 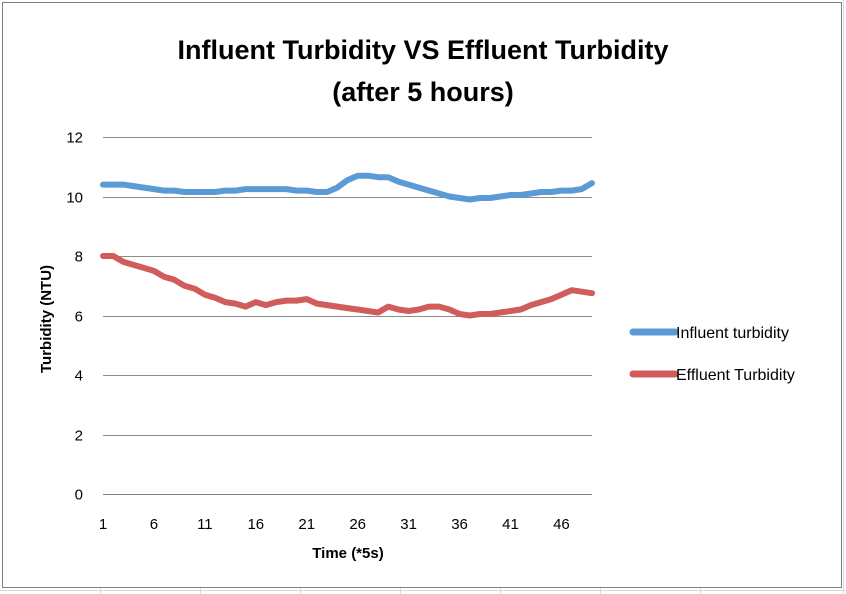 What do you see at coordinates (347, 245) in the screenshot?
I see `series-lines` at bounding box center [347, 245].